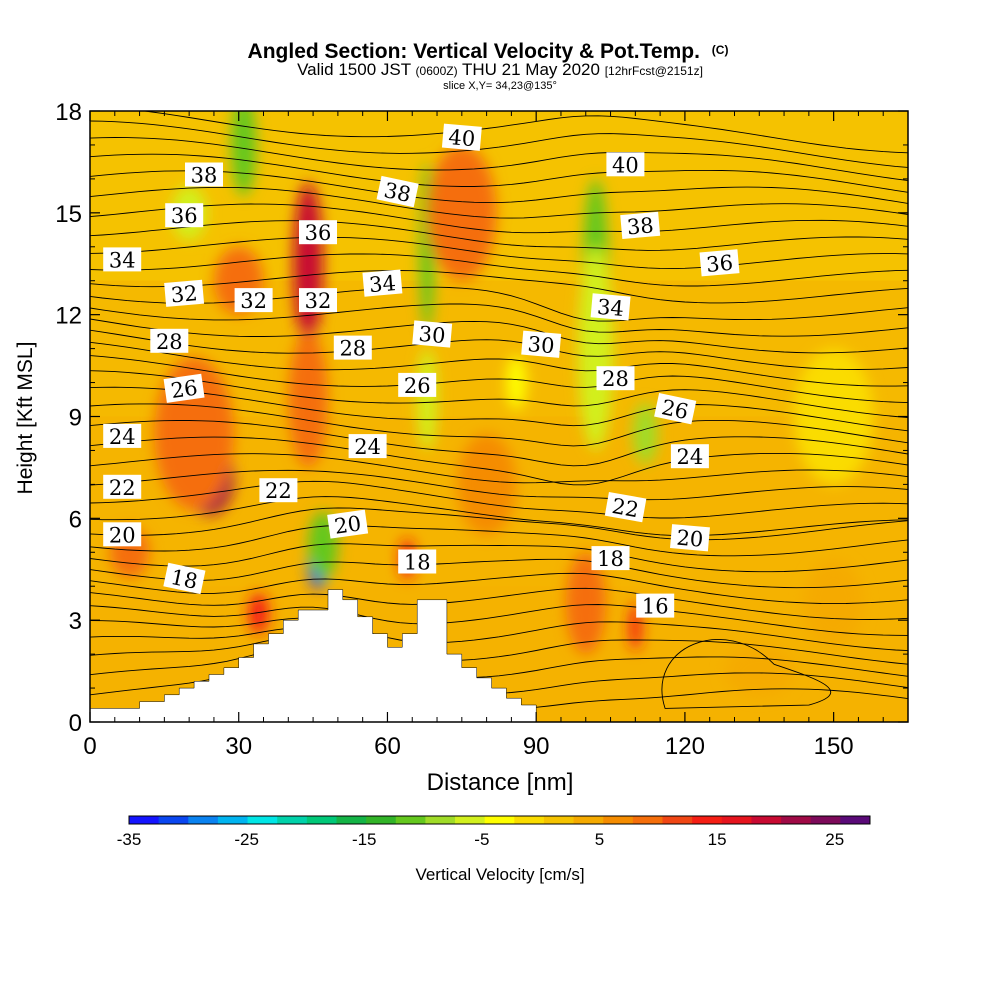 This screenshot has width=1000, height=1000. What do you see at coordinates (690, 539) in the screenshot?
I see `contour-label-text: 20` at bounding box center [690, 539].